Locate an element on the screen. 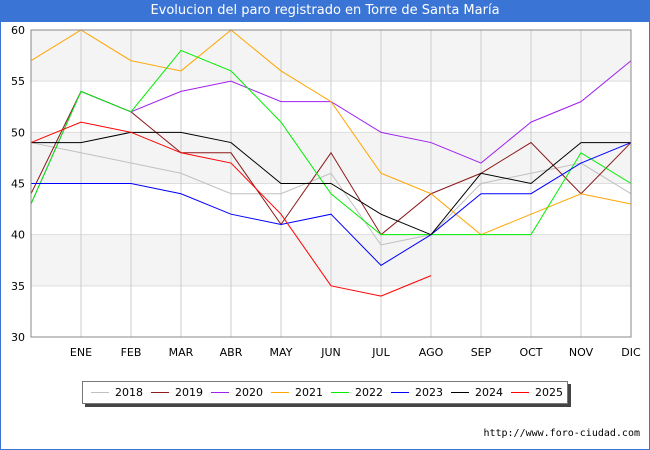 Image resolution: width=650 pixels, height=450 pixels. legend-label: 2024 is located at coordinates (489, 392).